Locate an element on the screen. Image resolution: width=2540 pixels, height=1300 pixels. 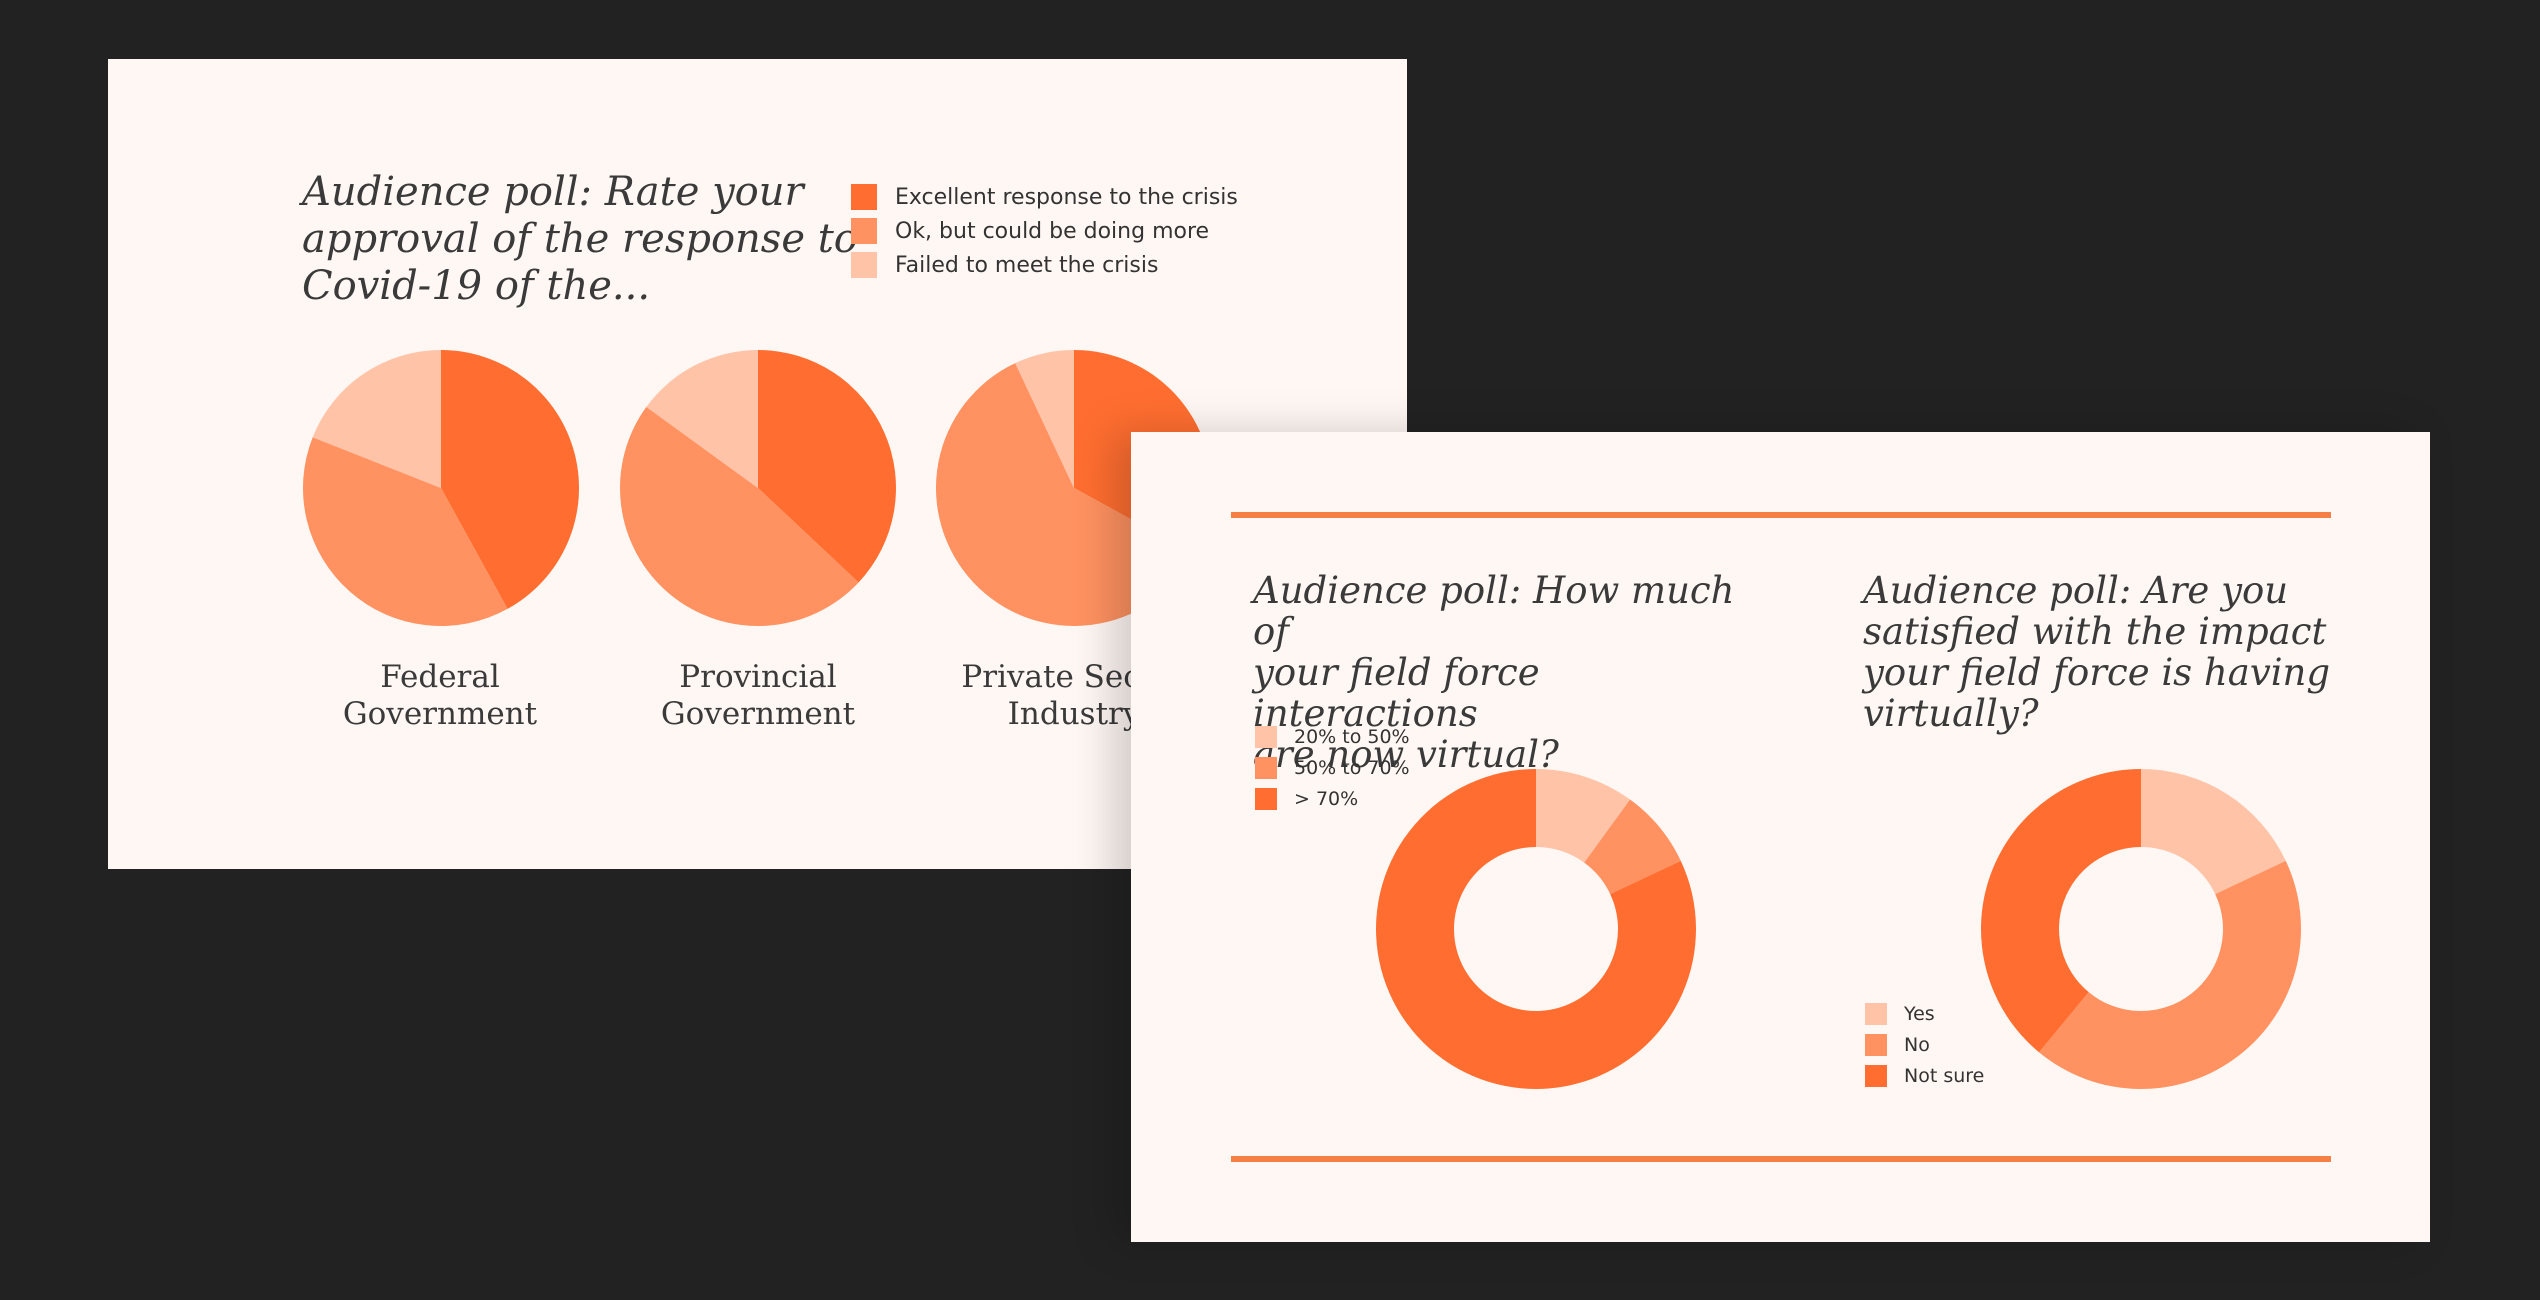
provincial-pie-slice-failed-to-meet-the-crisis is located at coordinates (702, 419).